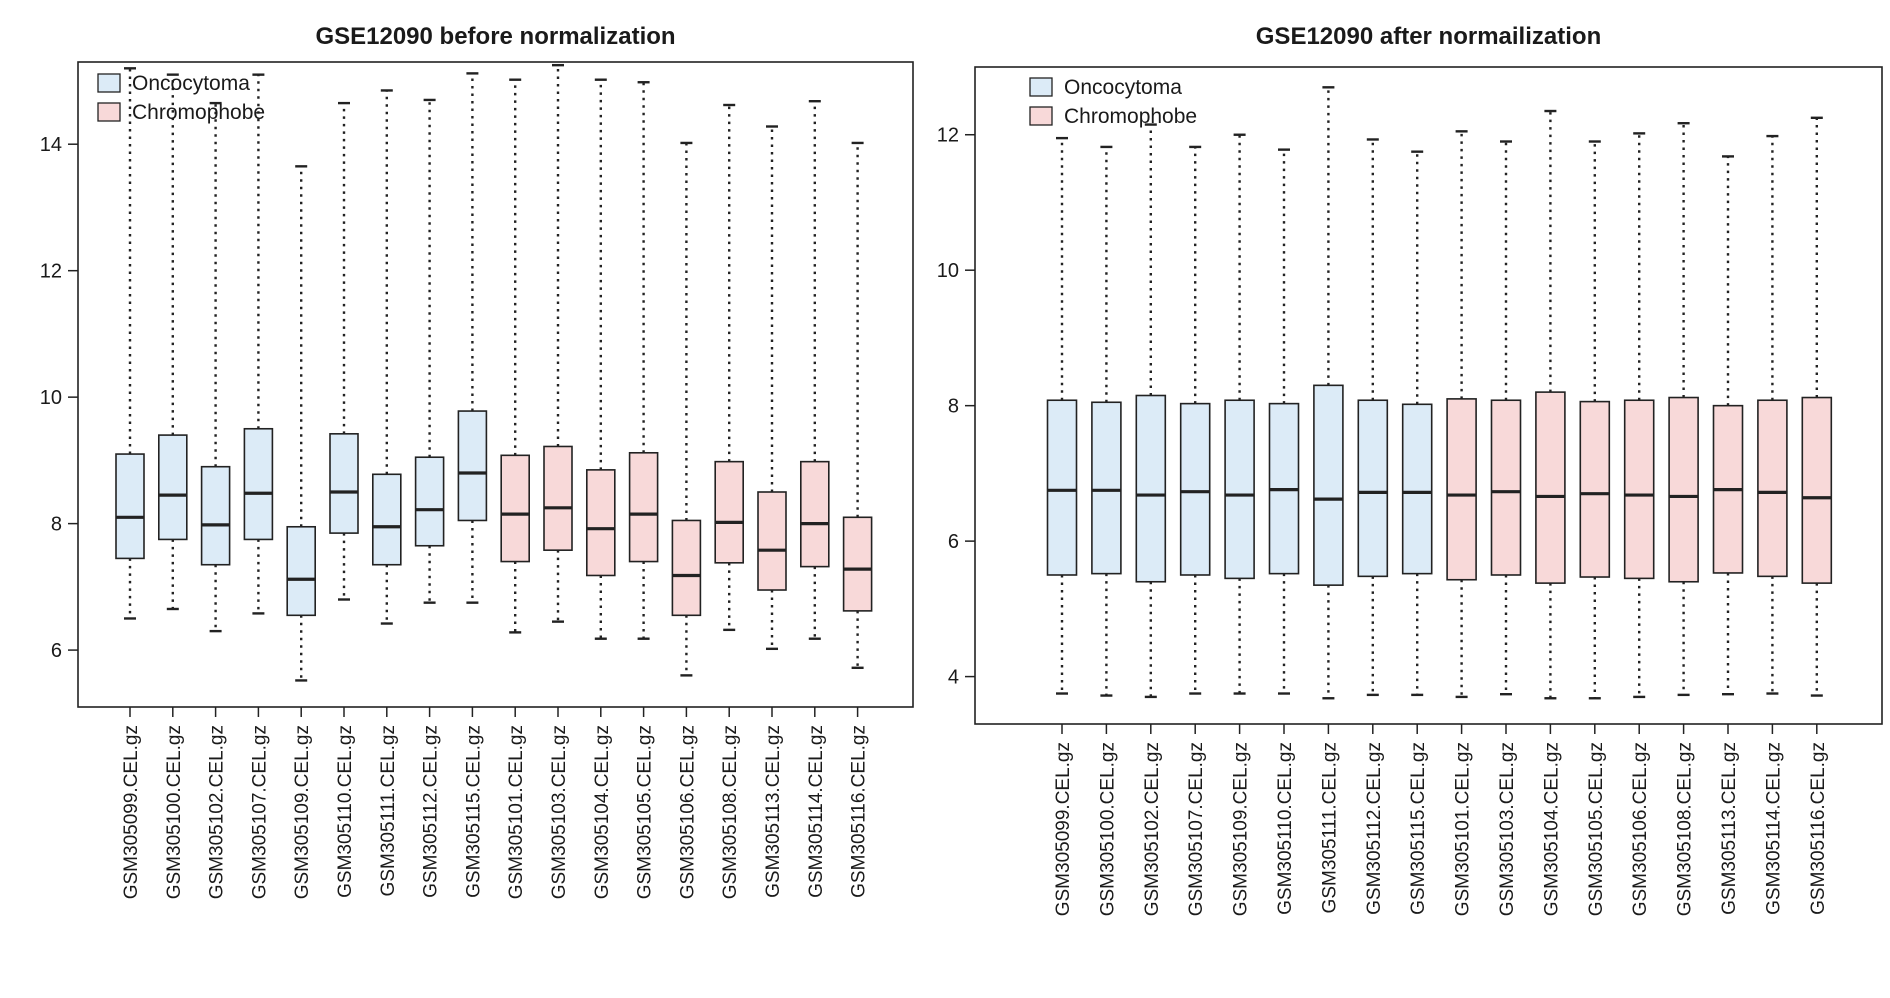  What do you see at coordinates (473, 811) in the screenshot?
I see `x-tick-label: GSM305115.CEL.gz` at bounding box center [473, 811].